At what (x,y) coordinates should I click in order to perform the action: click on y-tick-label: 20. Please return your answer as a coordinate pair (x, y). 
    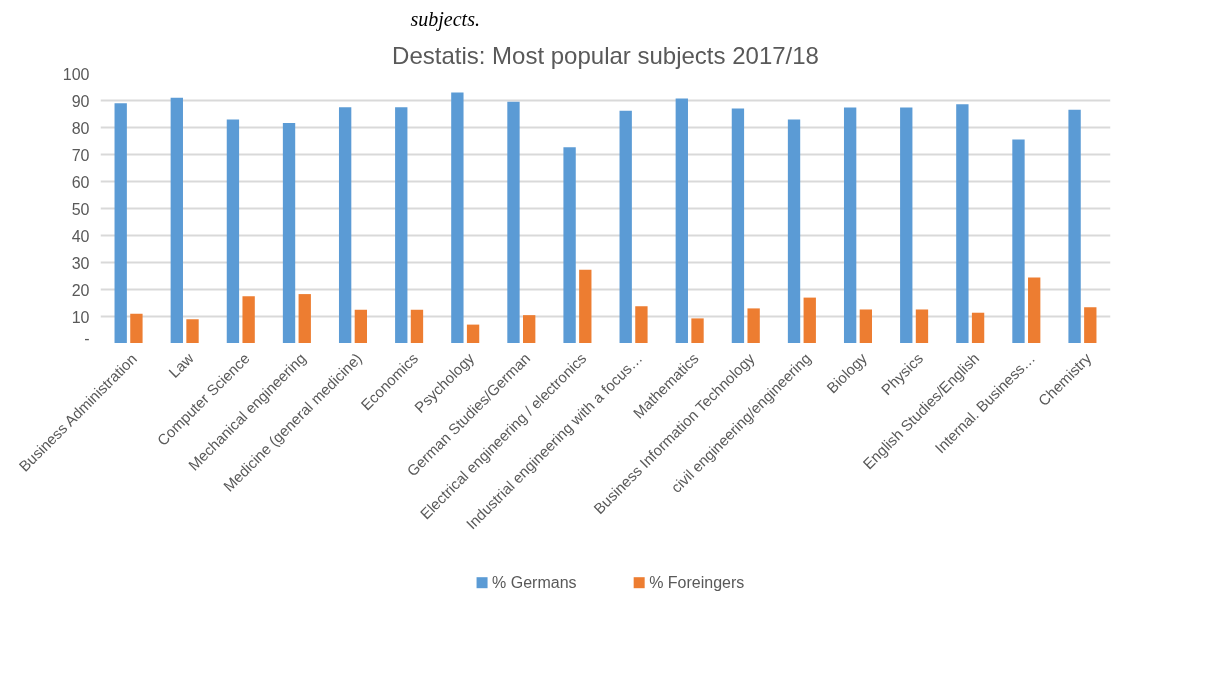
    Looking at the image, I should click on (80, 290).